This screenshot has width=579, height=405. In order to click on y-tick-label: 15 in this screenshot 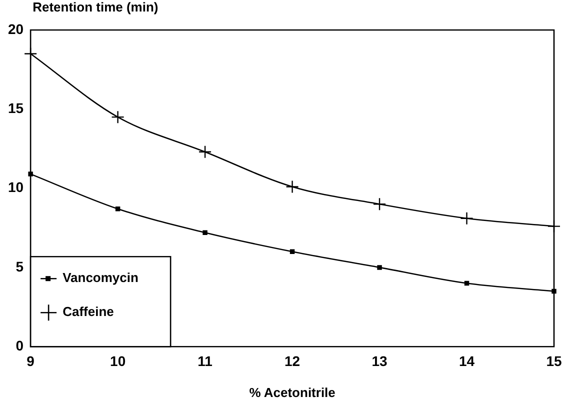, I will do `click(16, 108)`.